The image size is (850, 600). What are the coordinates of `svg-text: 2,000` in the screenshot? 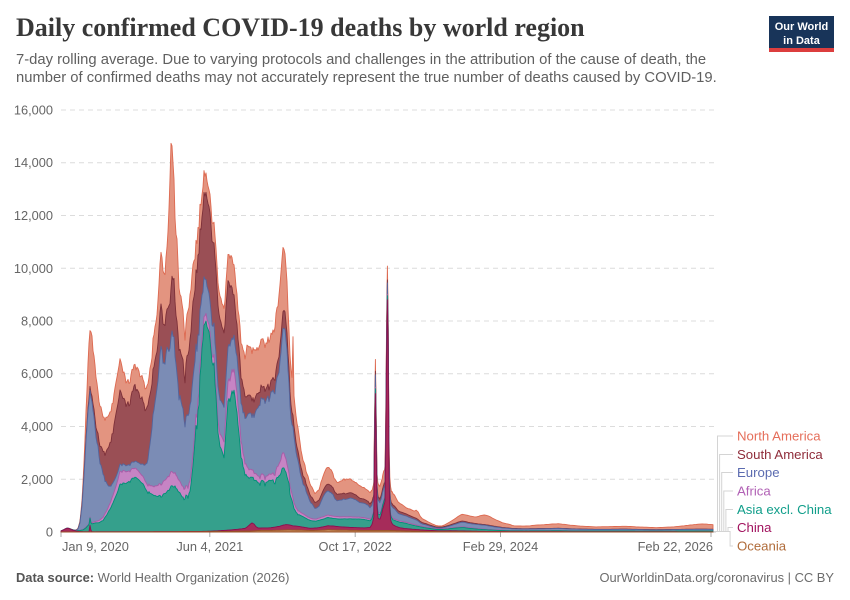 It's located at (37, 479).